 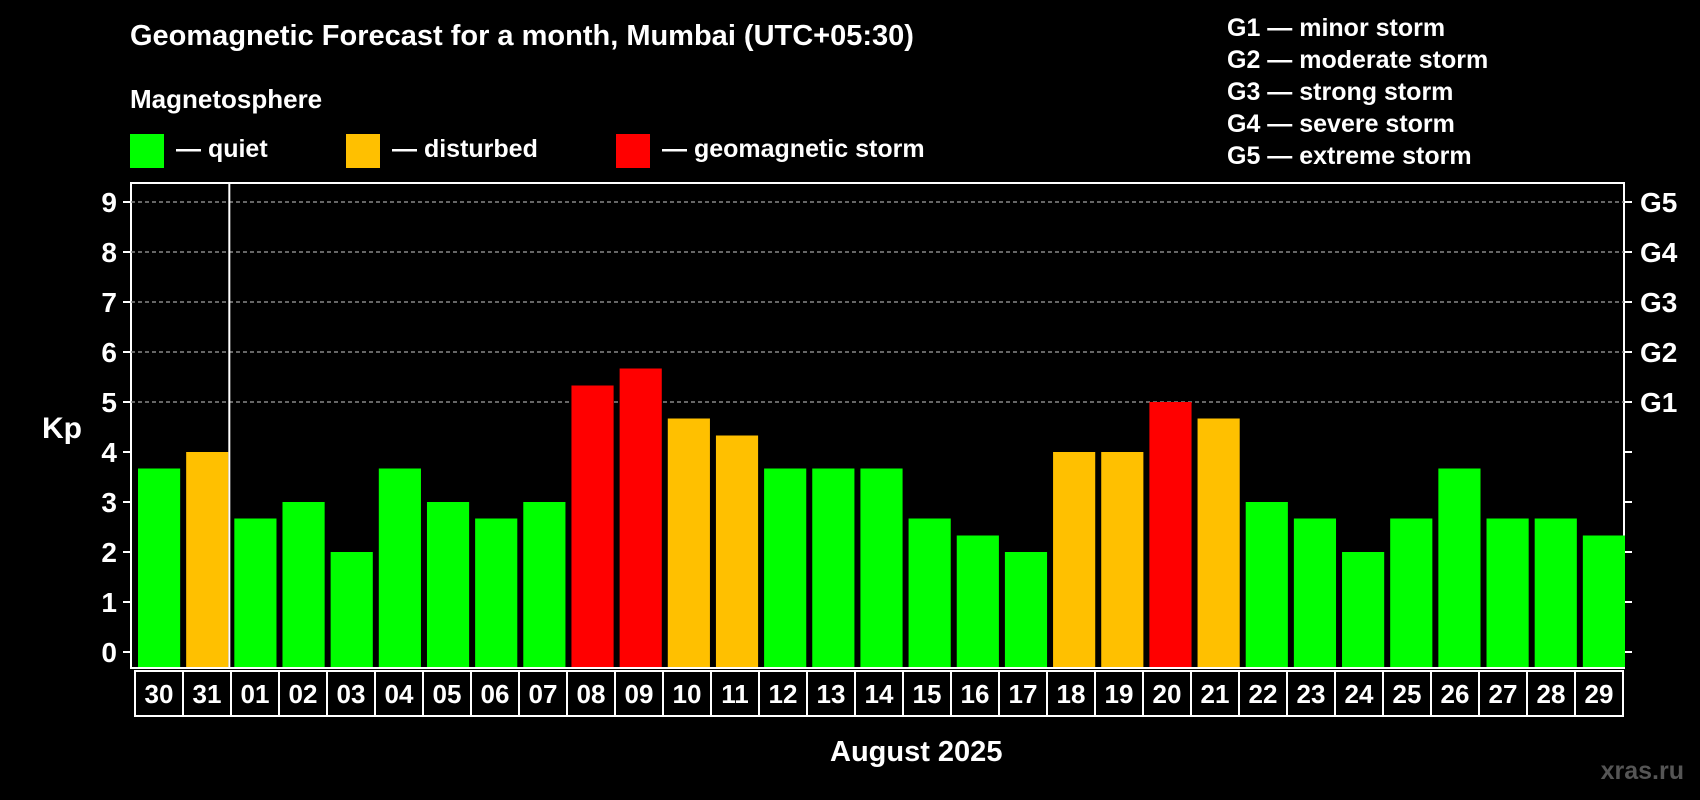 I want to click on legend-label-storm: — geomagnetic storm, so click(x=793, y=149).